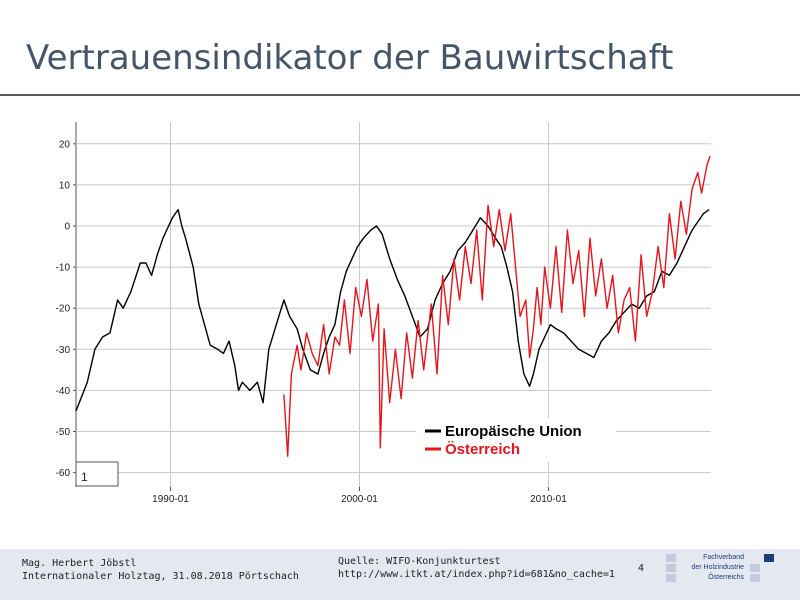 Image resolution: width=800 pixels, height=600 pixels. What do you see at coordinates (67, 227) in the screenshot?
I see `y-tick-label: 0` at bounding box center [67, 227].